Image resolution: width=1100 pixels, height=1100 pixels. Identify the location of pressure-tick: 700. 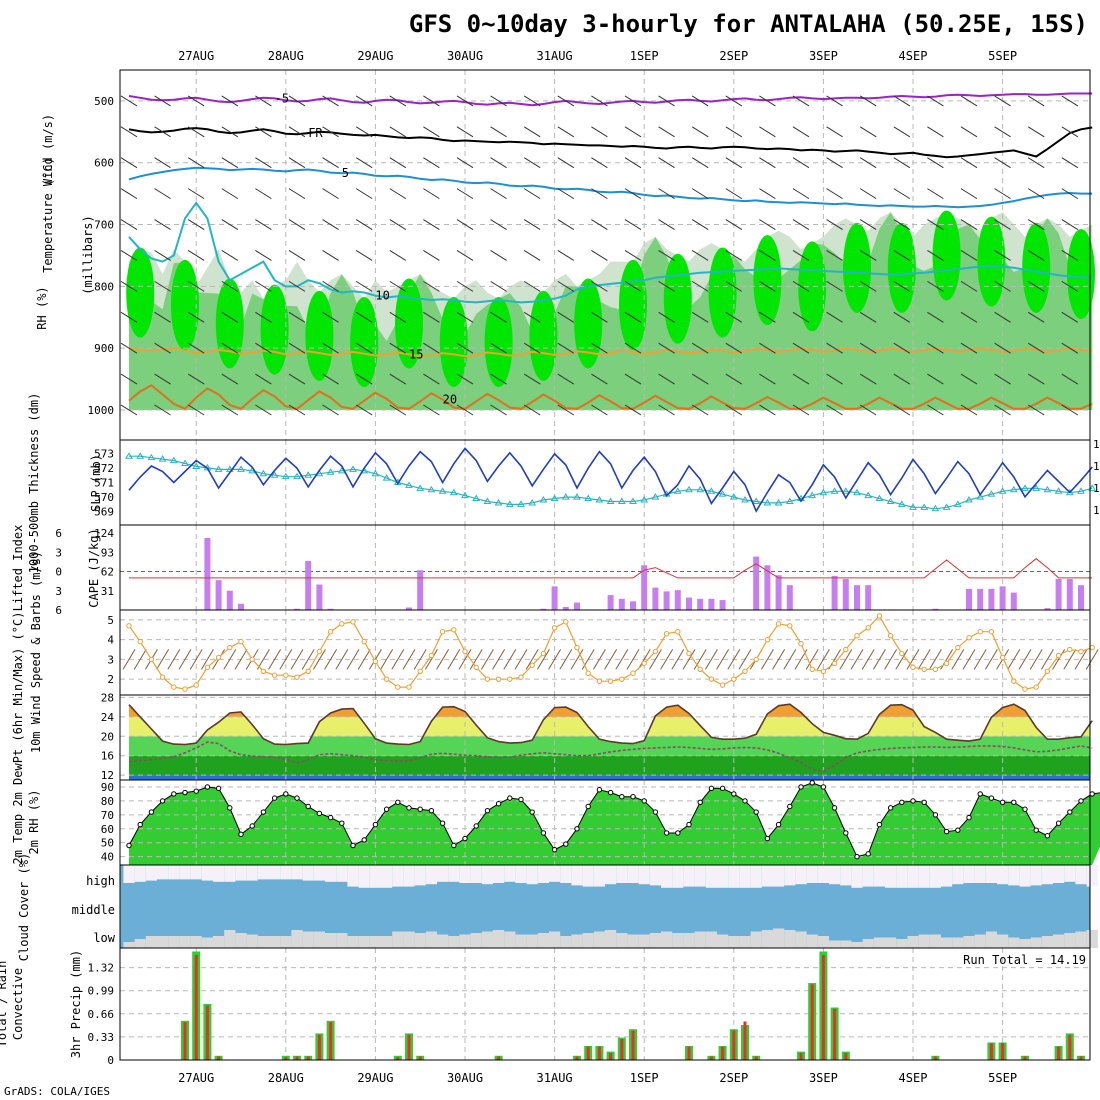
(104, 225).